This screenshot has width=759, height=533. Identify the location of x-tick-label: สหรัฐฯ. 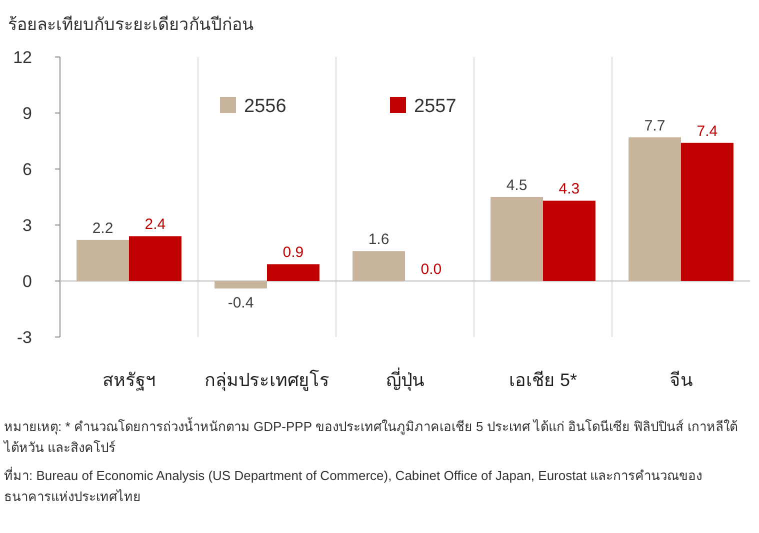
(129, 380).